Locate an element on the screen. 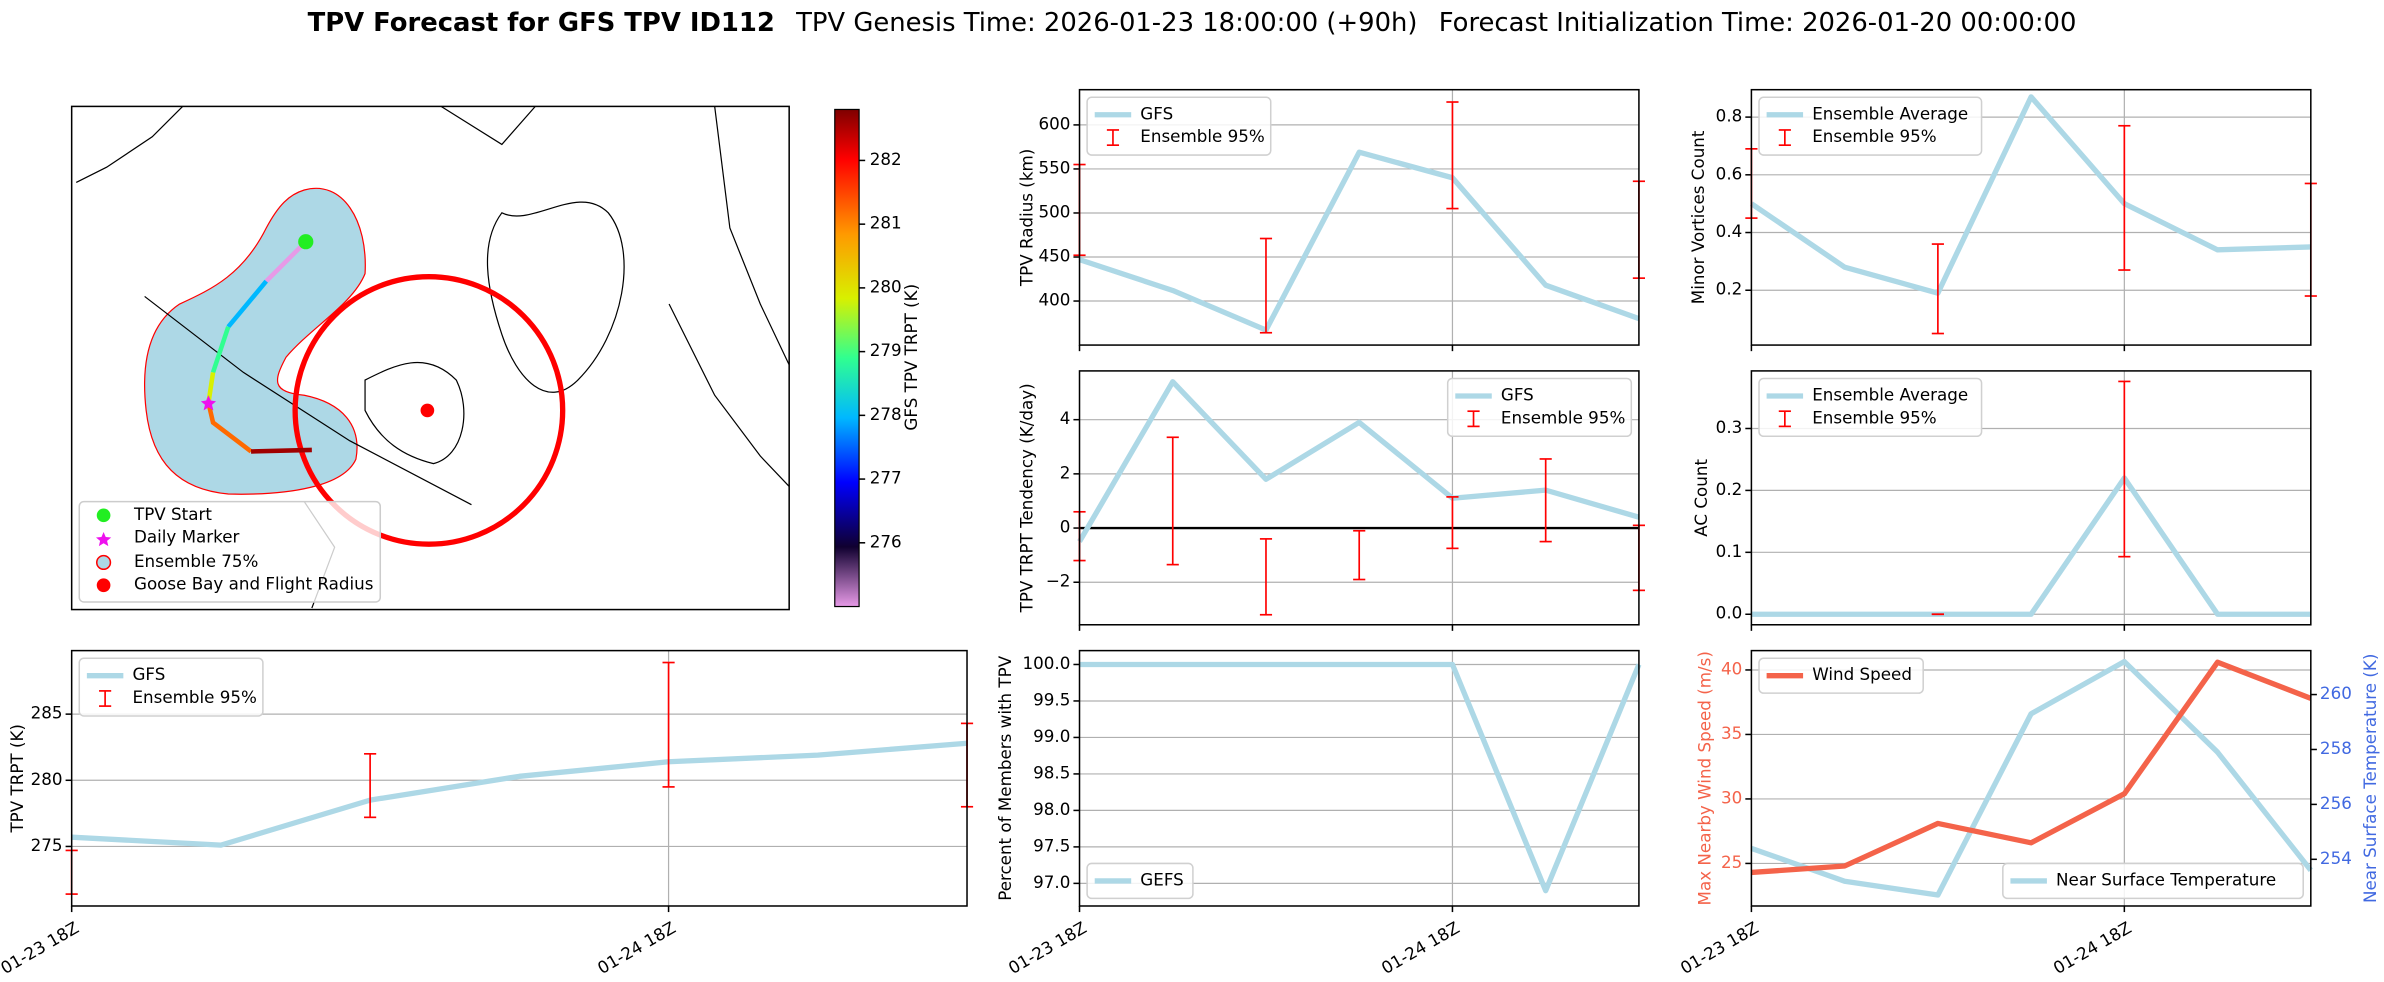 The width and height of the screenshot is (2384, 982). y-tick-label: 25 is located at coordinates (1731, 862).